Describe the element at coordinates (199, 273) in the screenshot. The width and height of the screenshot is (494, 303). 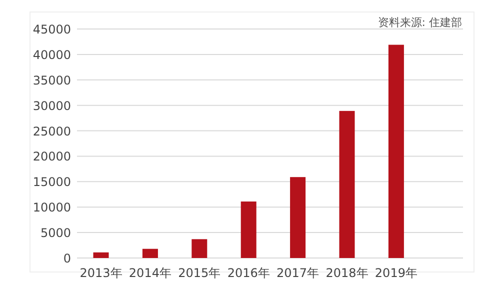
I see `x-tick-label: 2015年` at that location.